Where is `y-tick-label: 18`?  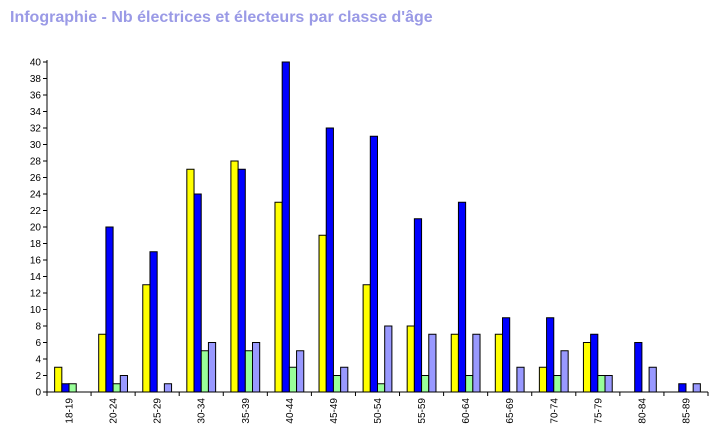
y-tick-label: 18 is located at coordinates (36, 244).